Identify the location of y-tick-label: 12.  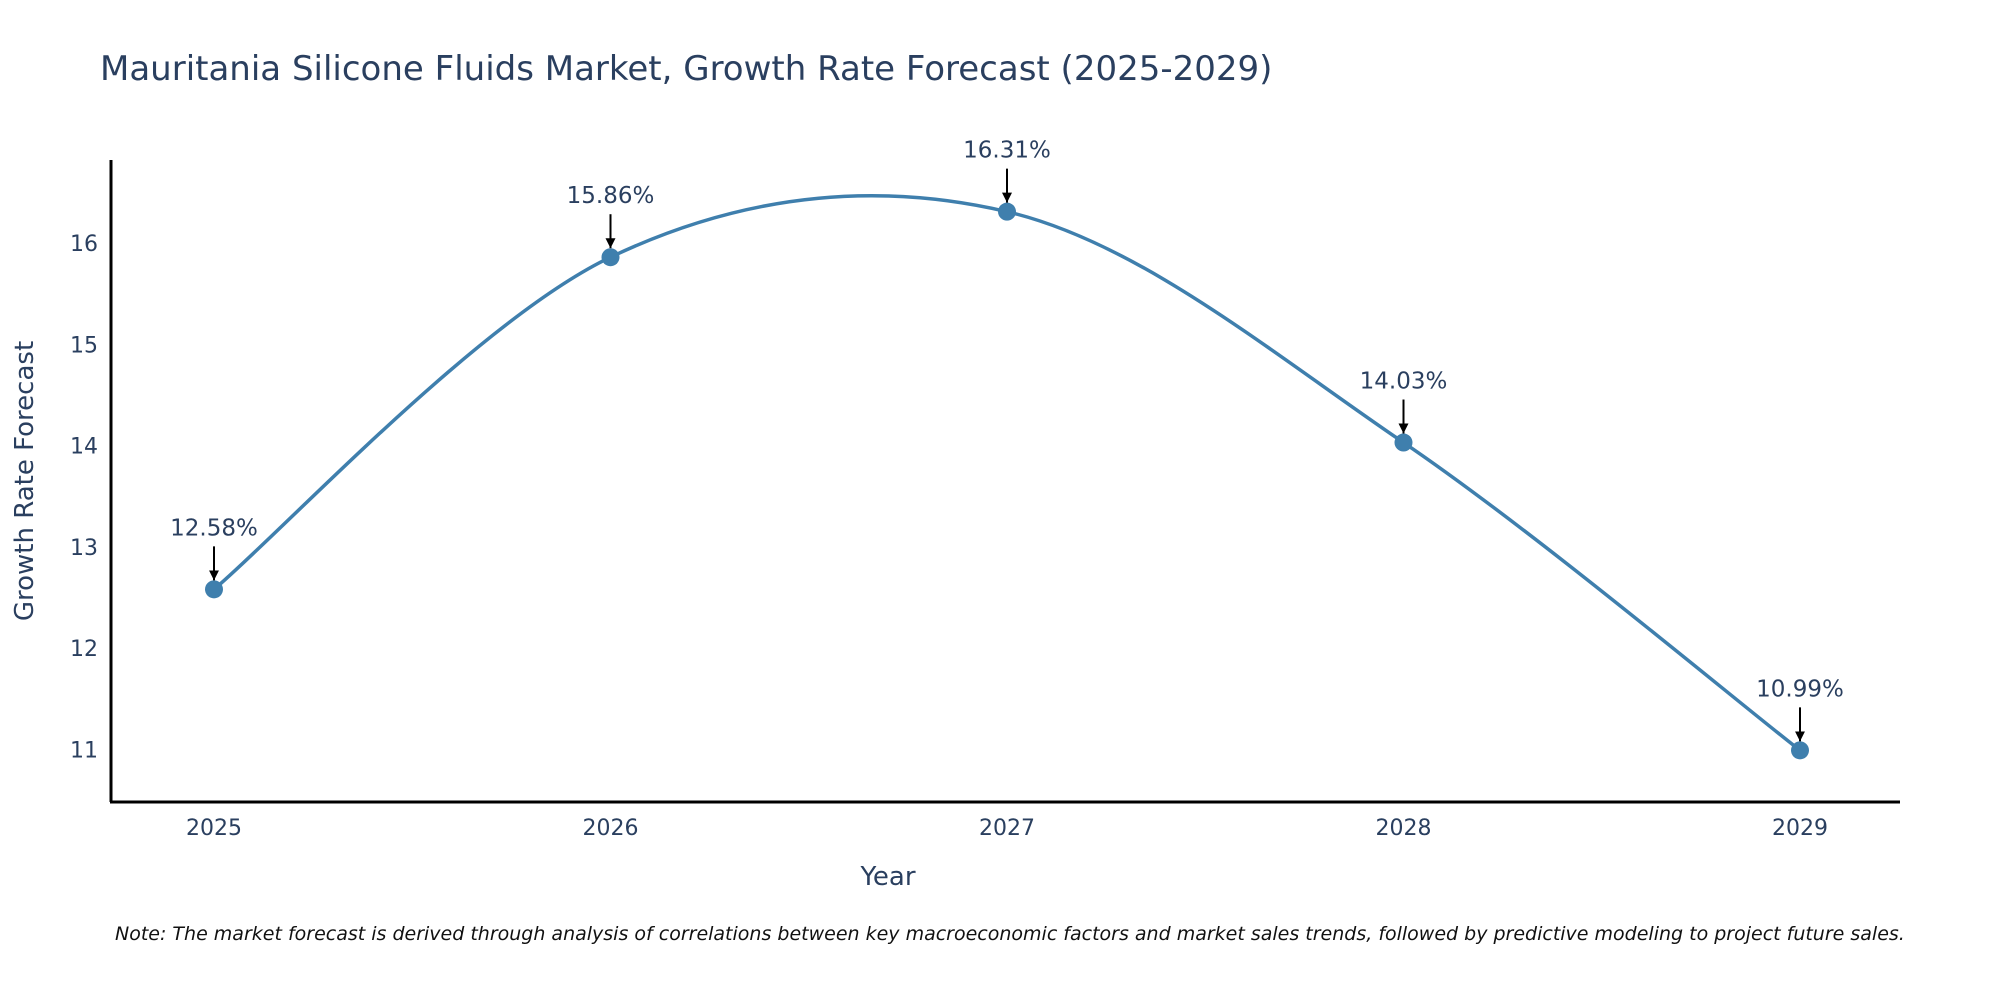
(84, 649).